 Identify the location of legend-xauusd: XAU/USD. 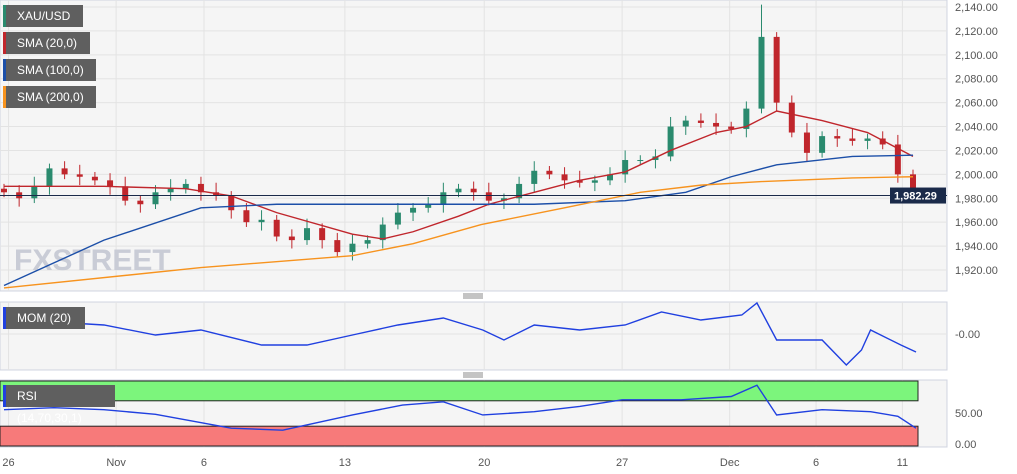
(43, 16).